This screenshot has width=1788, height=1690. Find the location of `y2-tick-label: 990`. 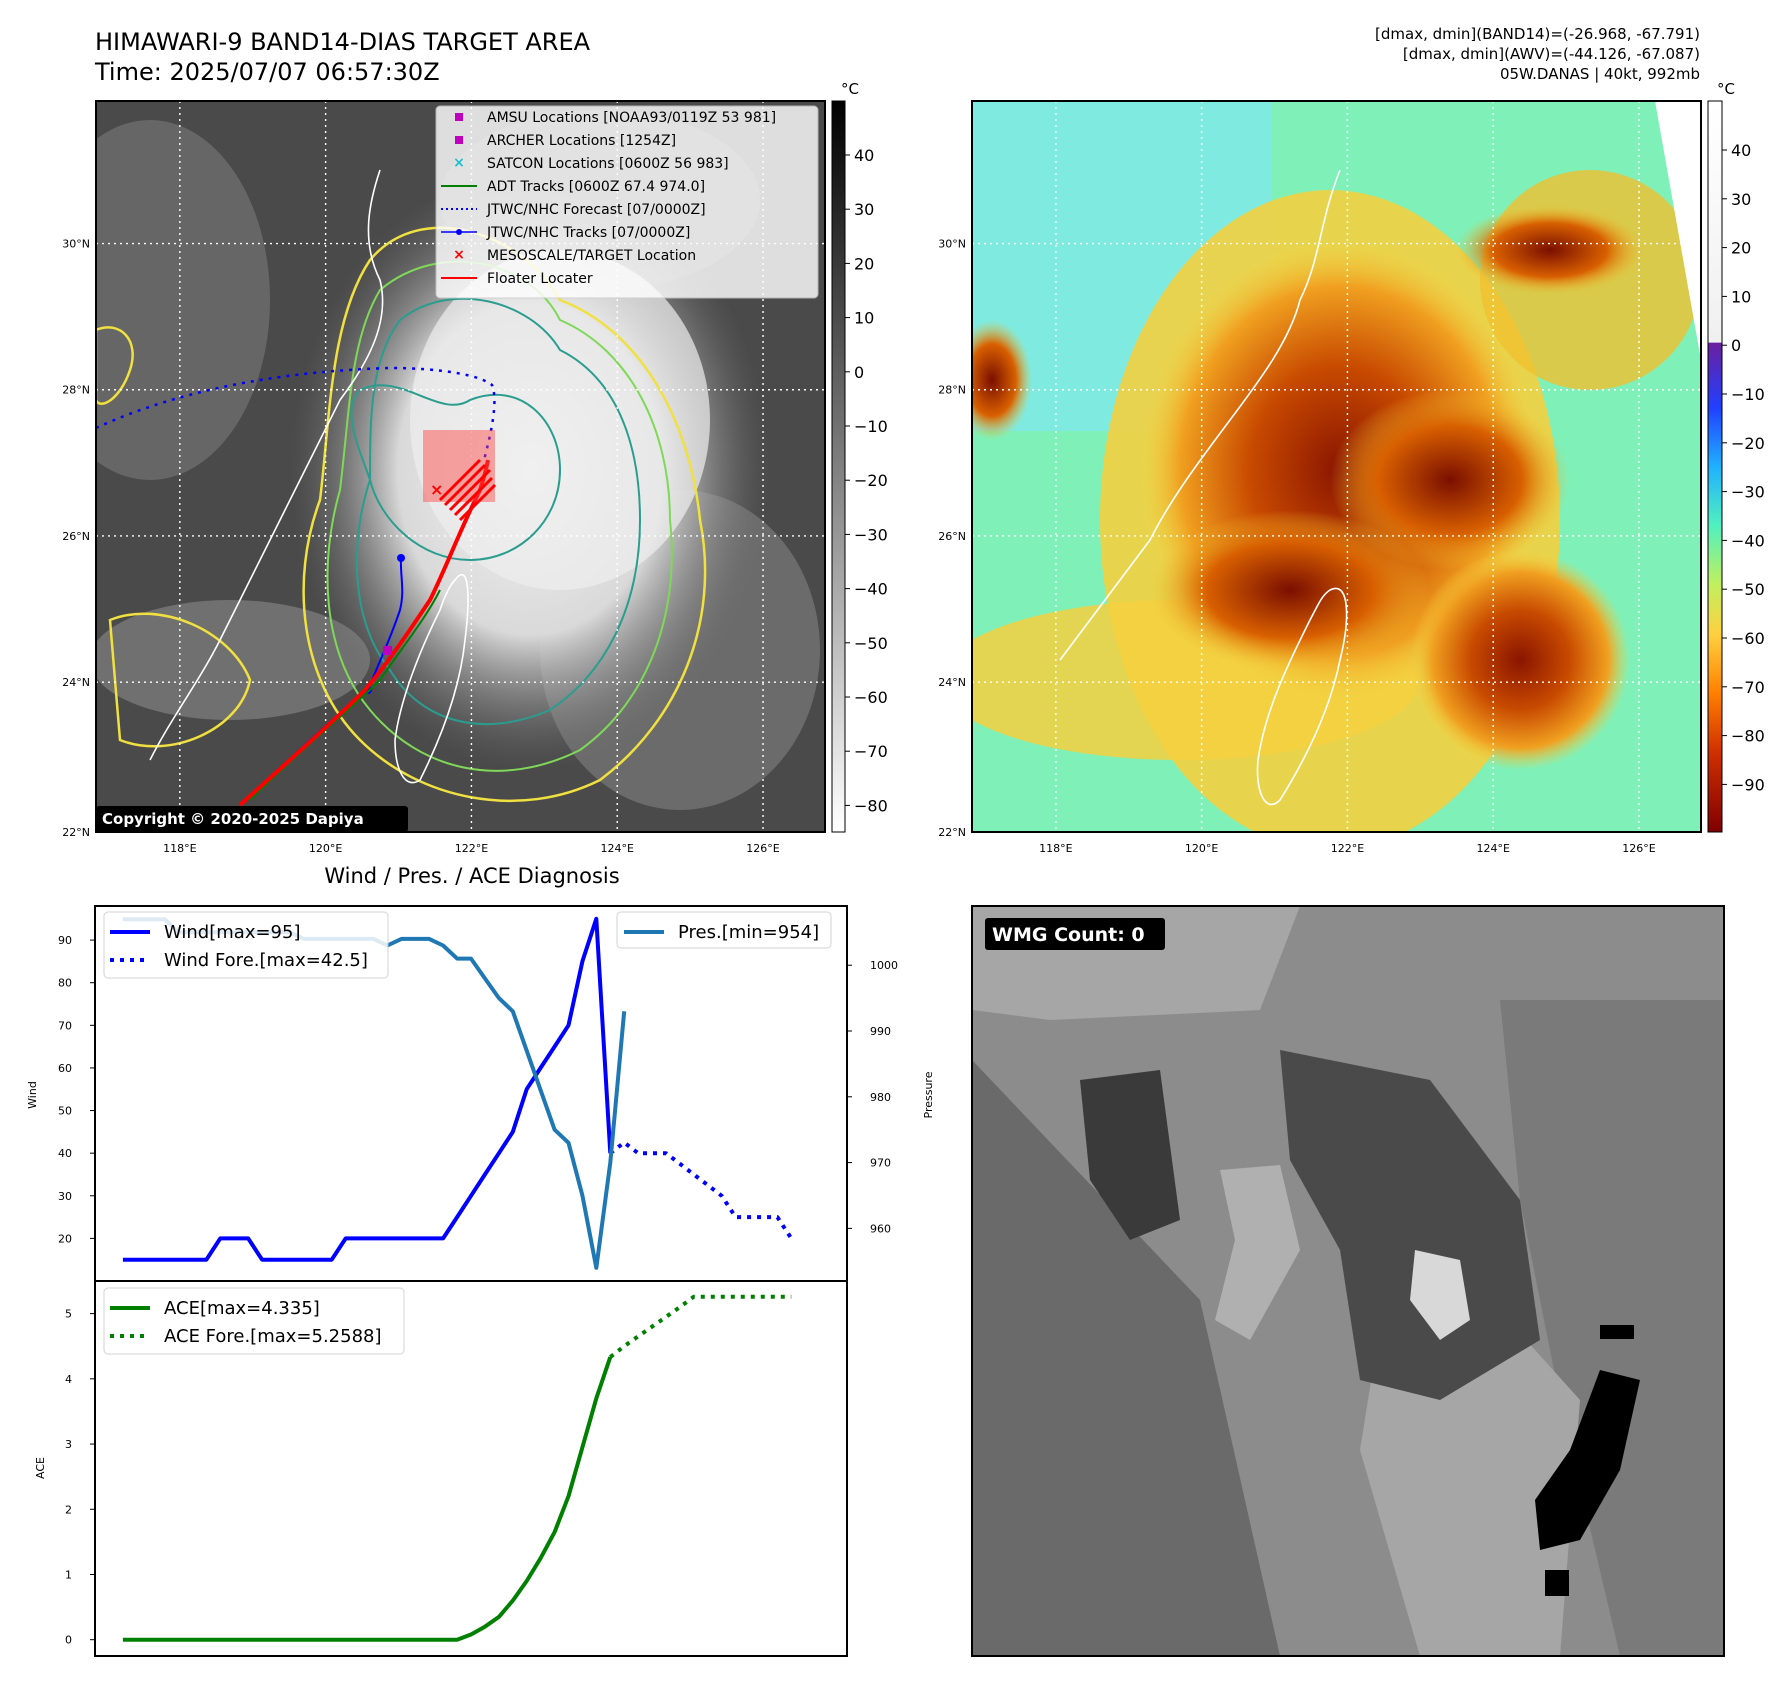

y2-tick-label: 990 is located at coordinates (880, 1031).